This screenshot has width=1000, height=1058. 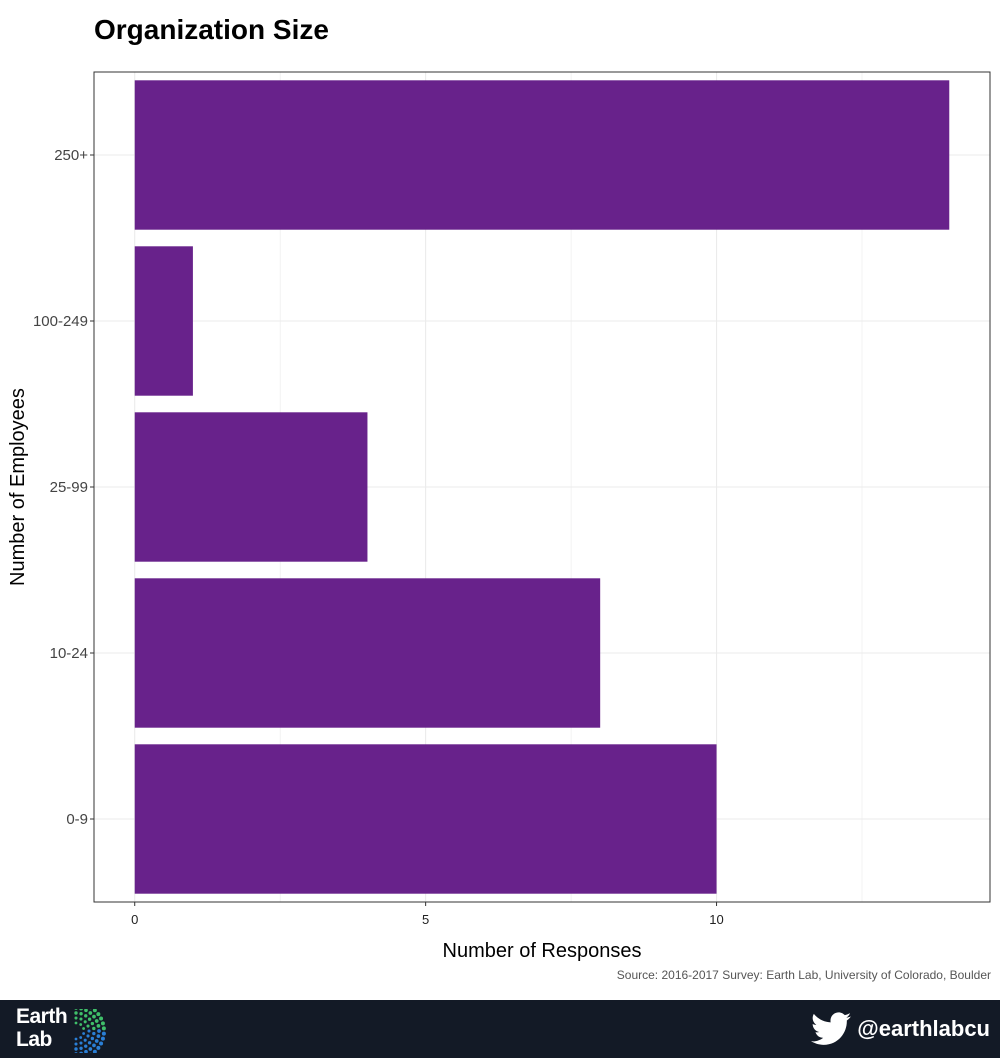 I want to click on y-tick-label: 25-99, so click(x=69, y=487).